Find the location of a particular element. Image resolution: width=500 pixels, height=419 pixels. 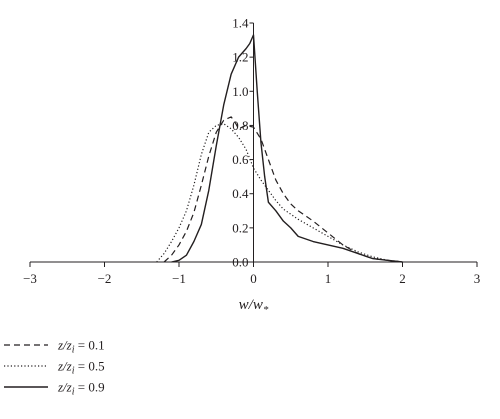

x-axis-label: w/w* is located at coordinates (254, 306).